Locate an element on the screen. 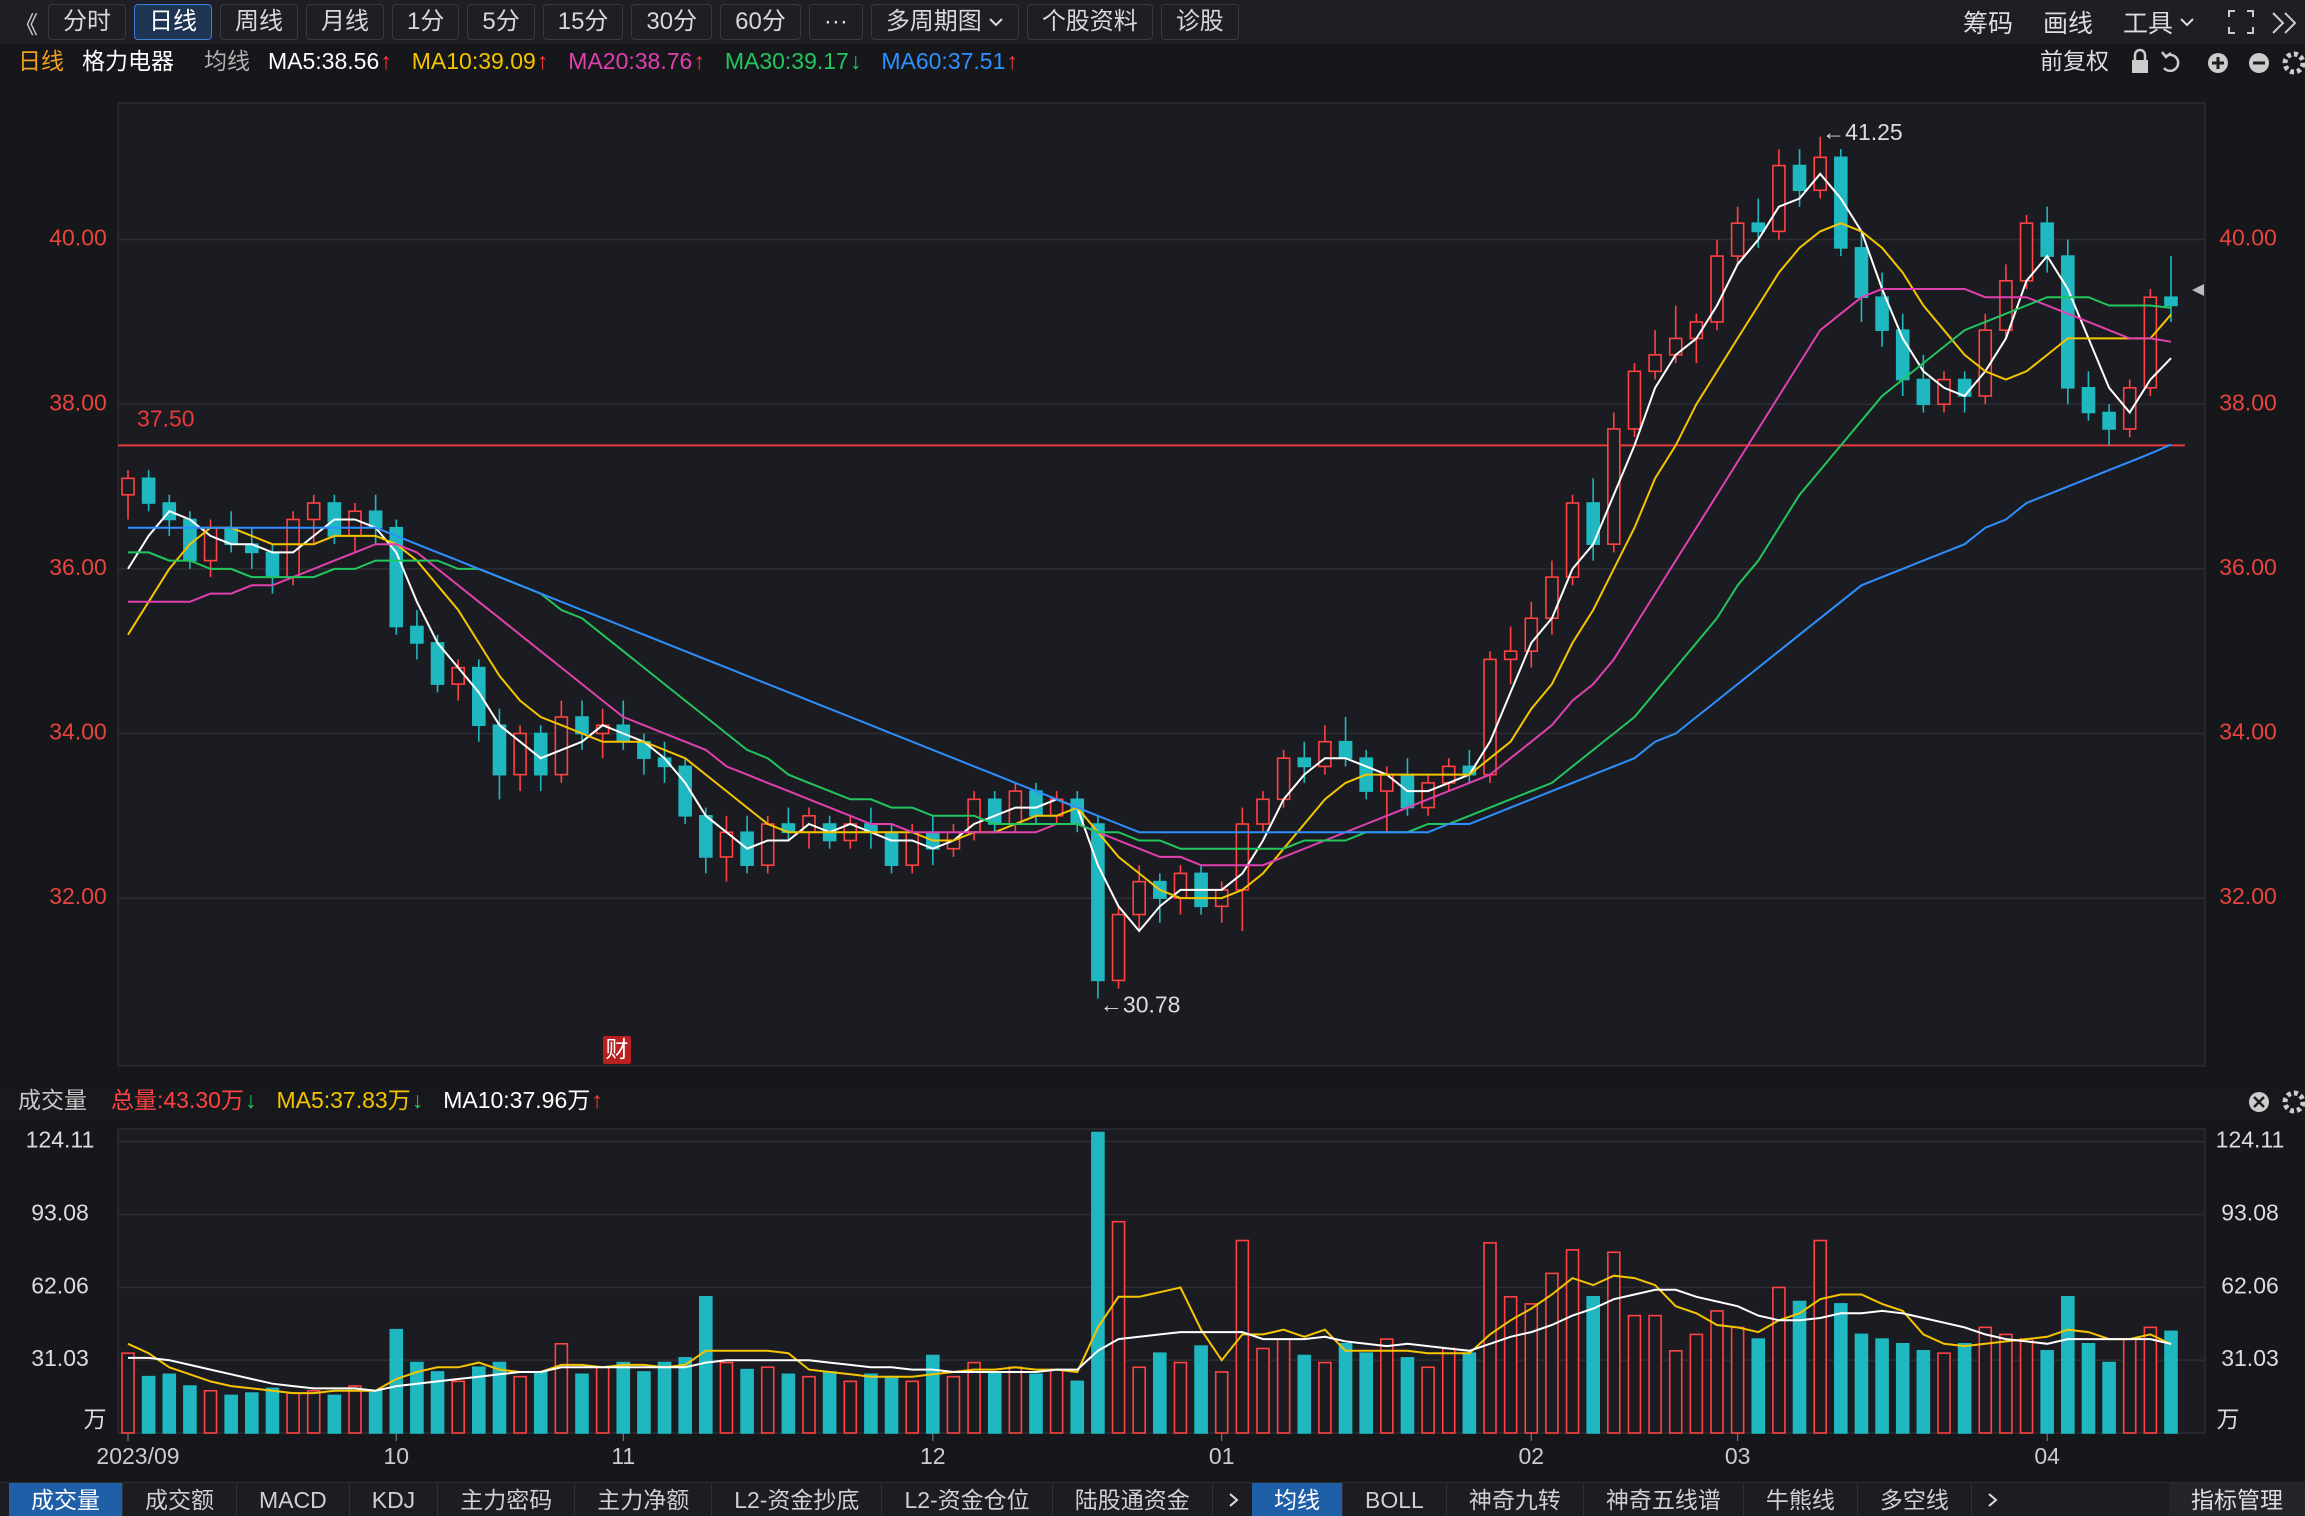 The height and width of the screenshot is (1516, 2305). period-button: 诊股 is located at coordinates (1199, 22).